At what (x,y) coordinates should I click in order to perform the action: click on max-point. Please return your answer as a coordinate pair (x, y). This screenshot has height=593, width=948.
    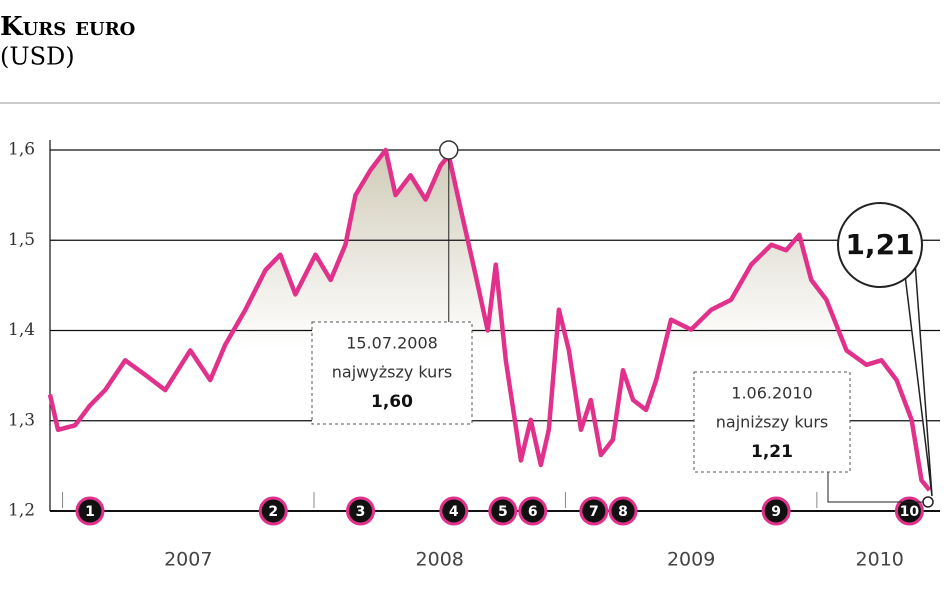
    Looking at the image, I should click on (449, 150).